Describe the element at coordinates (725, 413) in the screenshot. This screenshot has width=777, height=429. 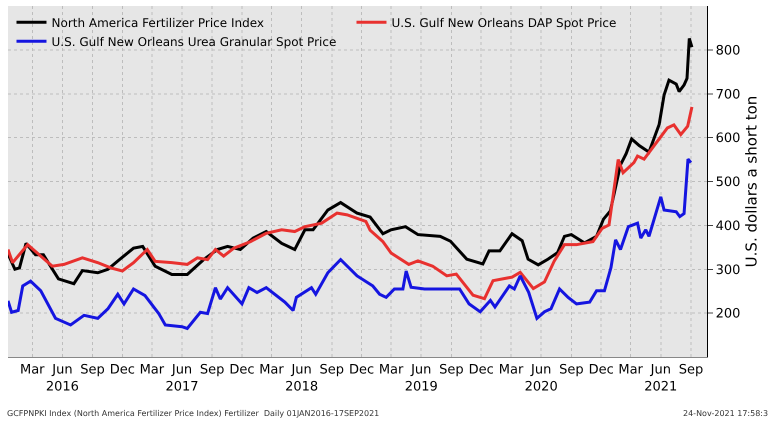
I see `text: 24-Nov-2021 17:58:3` at that location.